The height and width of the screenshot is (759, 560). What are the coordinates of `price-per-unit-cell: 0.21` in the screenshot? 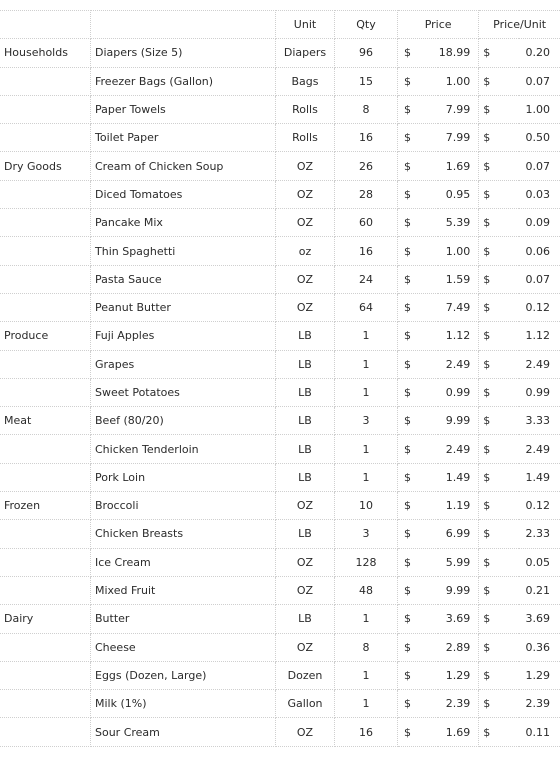 It's located at (539, 591).